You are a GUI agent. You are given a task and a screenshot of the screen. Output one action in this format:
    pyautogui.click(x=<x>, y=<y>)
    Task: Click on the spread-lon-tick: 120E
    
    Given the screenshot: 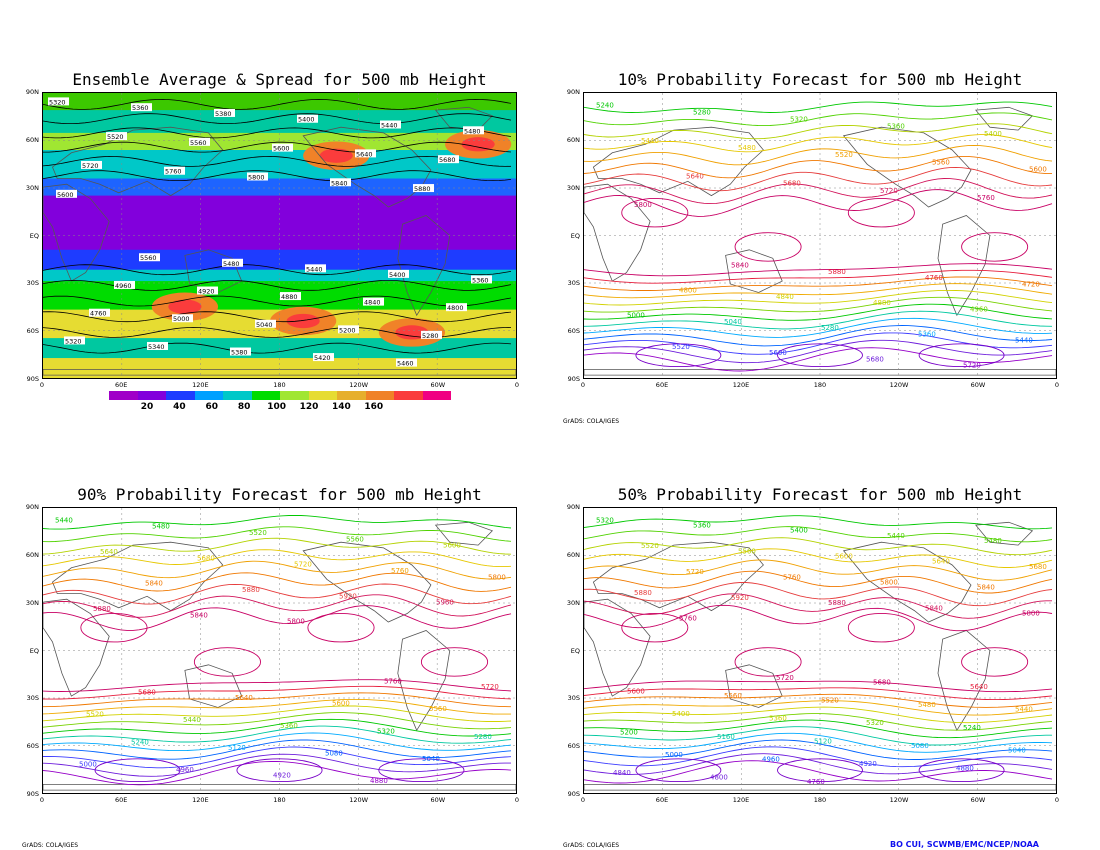 What is the action you would take?
    pyautogui.click(x=200, y=385)
    